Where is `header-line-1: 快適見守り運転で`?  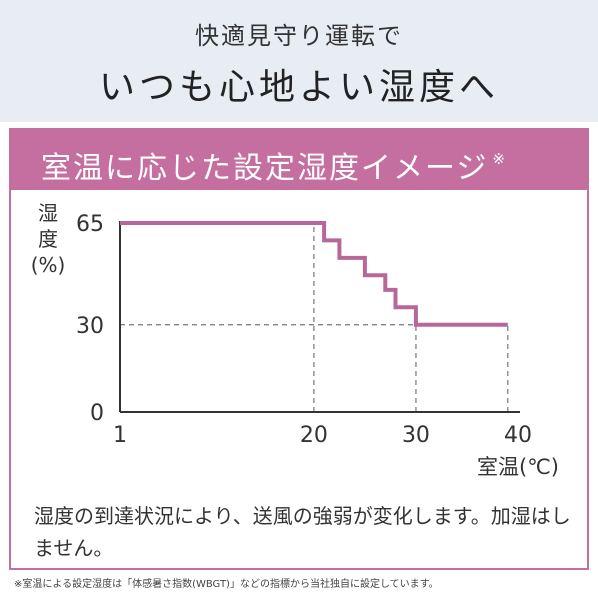
header-line-1: 快適見守り運転で is located at coordinates (299, 36).